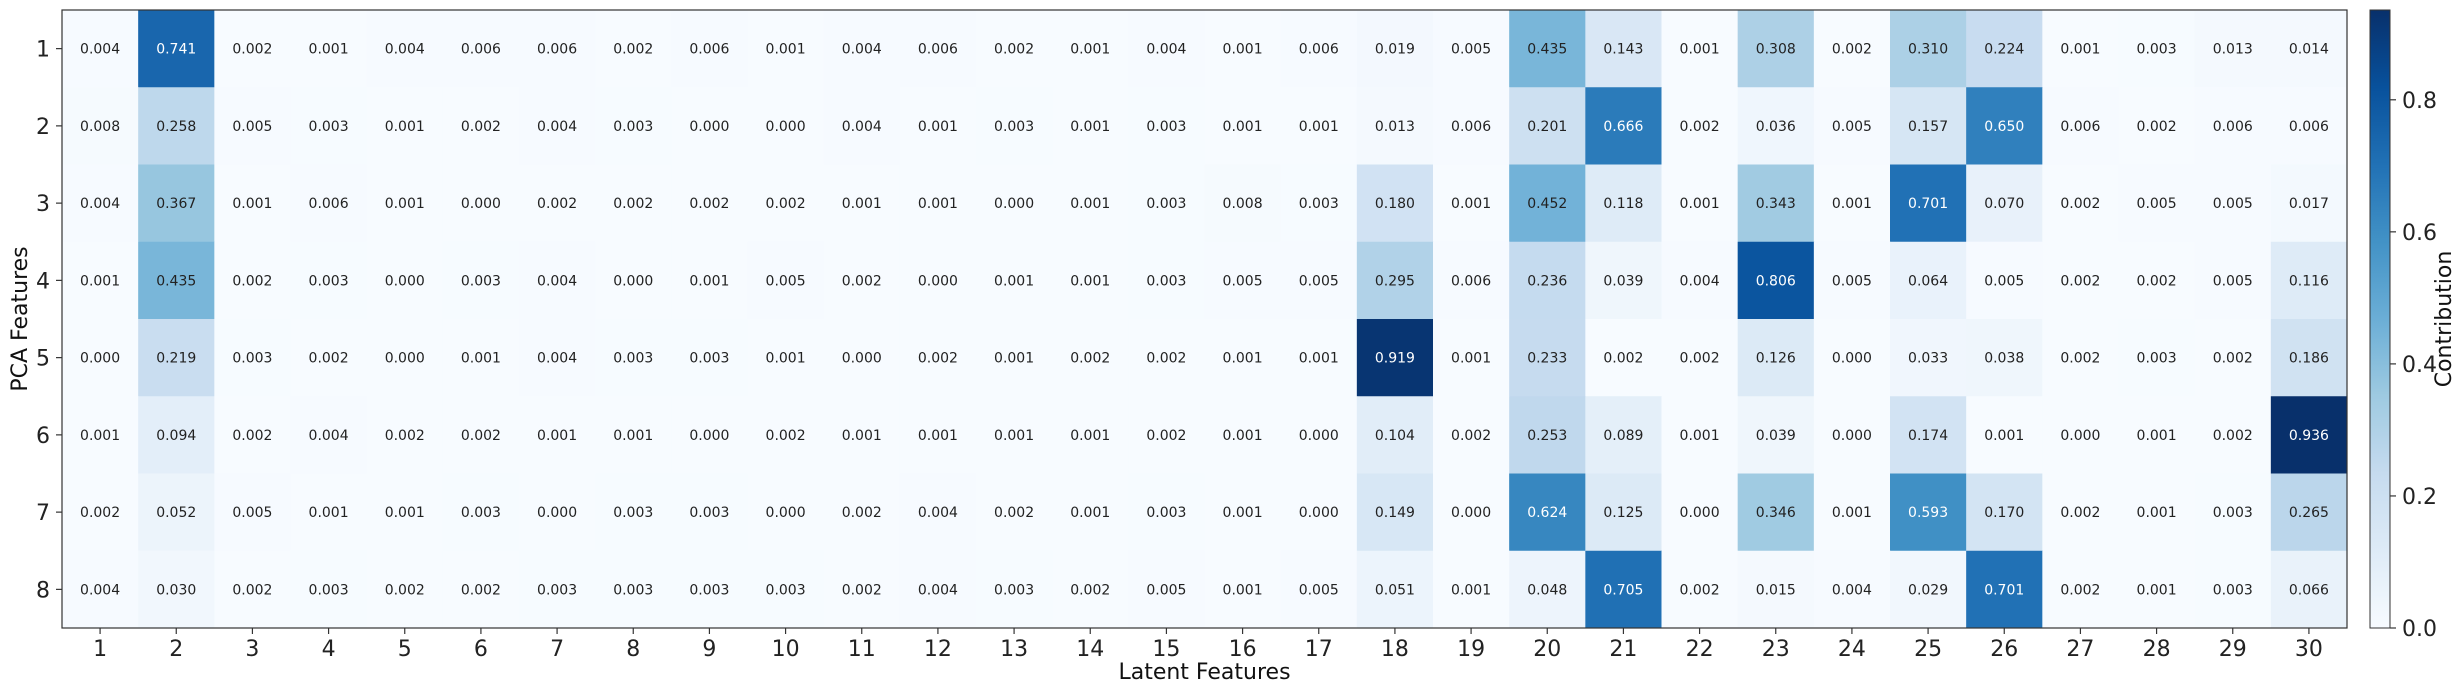 The image size is (2463, 691). Describe the element at coordinates (1395, 436) in the screenshot. I see `cell-value-label: 0.104` at that location.